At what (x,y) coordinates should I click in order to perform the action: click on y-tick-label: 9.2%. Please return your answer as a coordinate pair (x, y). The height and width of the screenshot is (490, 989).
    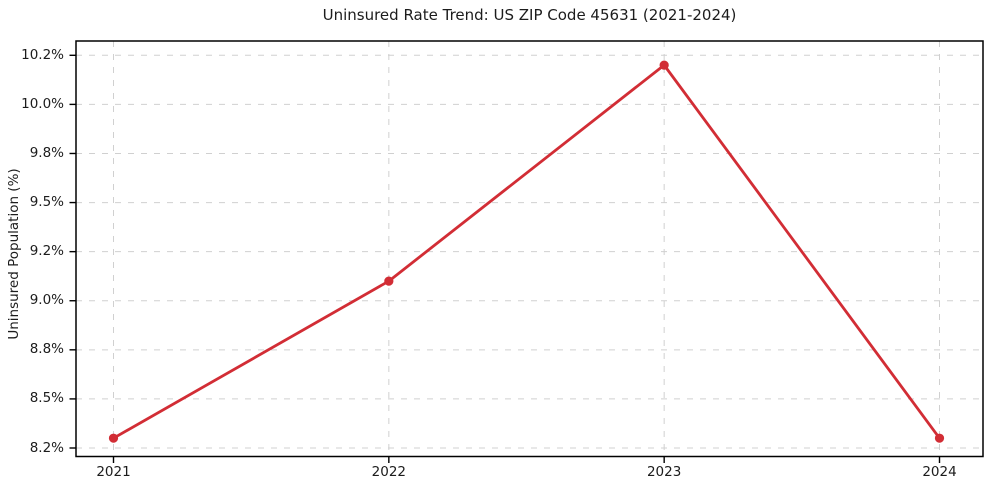
    Looking at the image, I should click on (46, 251).